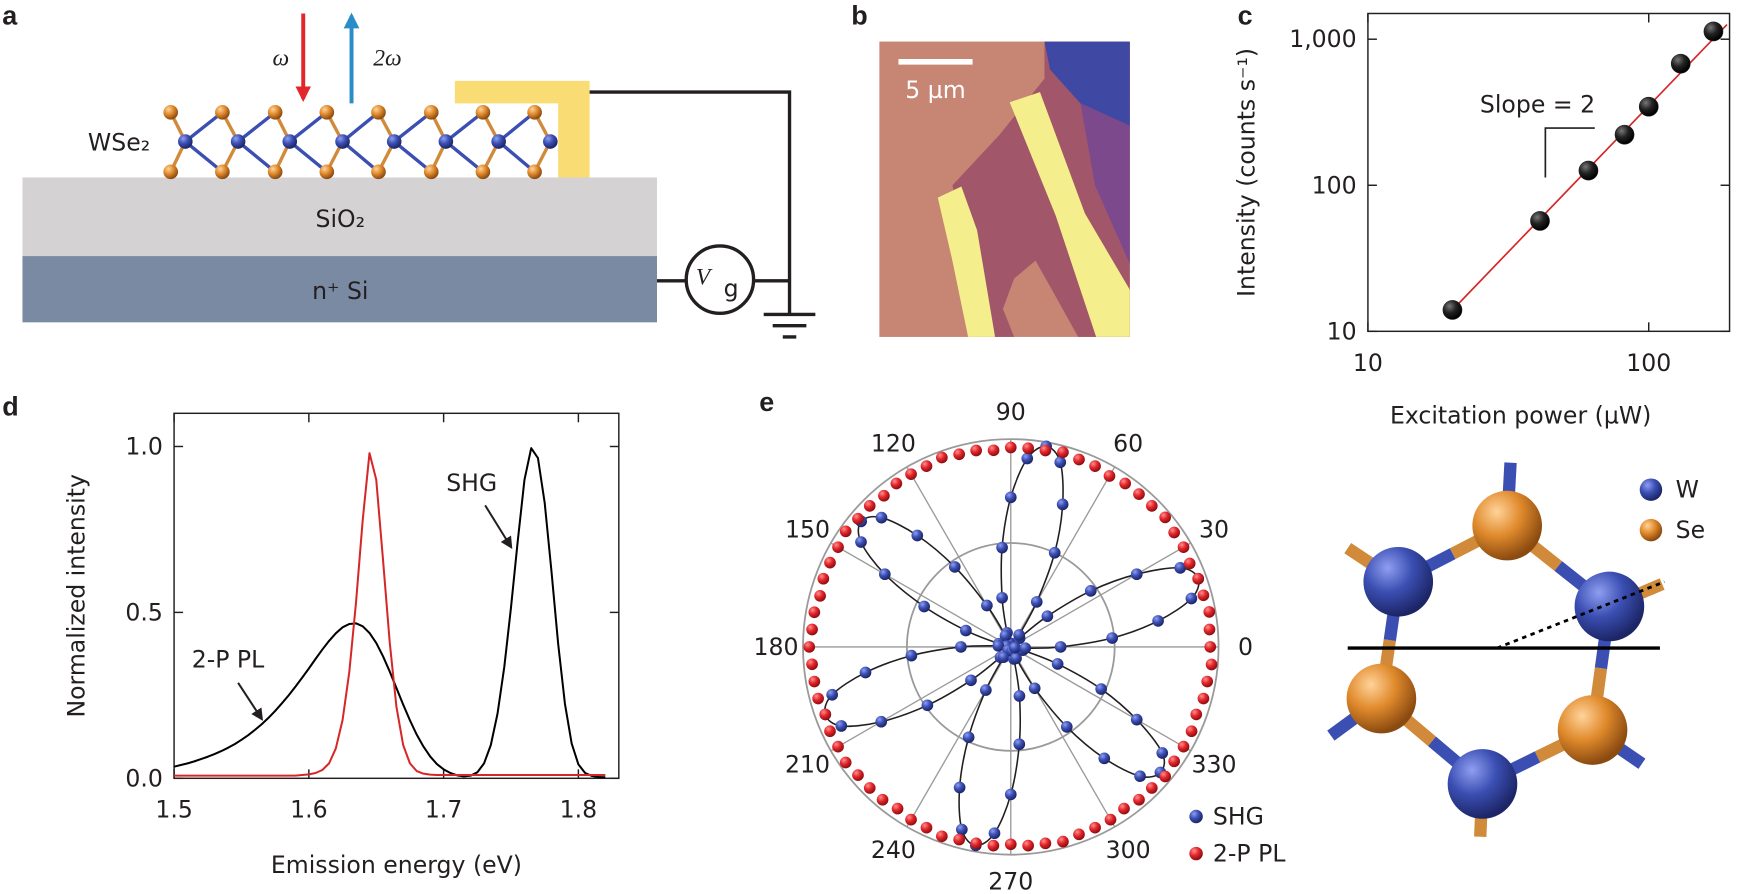 This screenshot has width=1761, height=894. Describe the element at coordinates (1687, 490) in the screenshot. I see `legend-label: W` at that location.